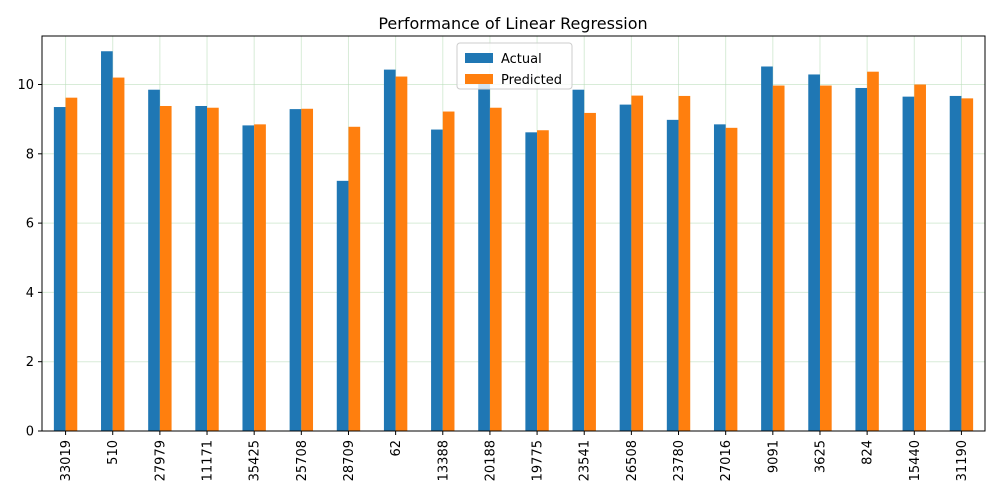 The height and width of the screenshot is (504, 1000). Describe the element at coordinates (490, 460) in the screenshot. I see `x-tick-label: 20188` at that location.